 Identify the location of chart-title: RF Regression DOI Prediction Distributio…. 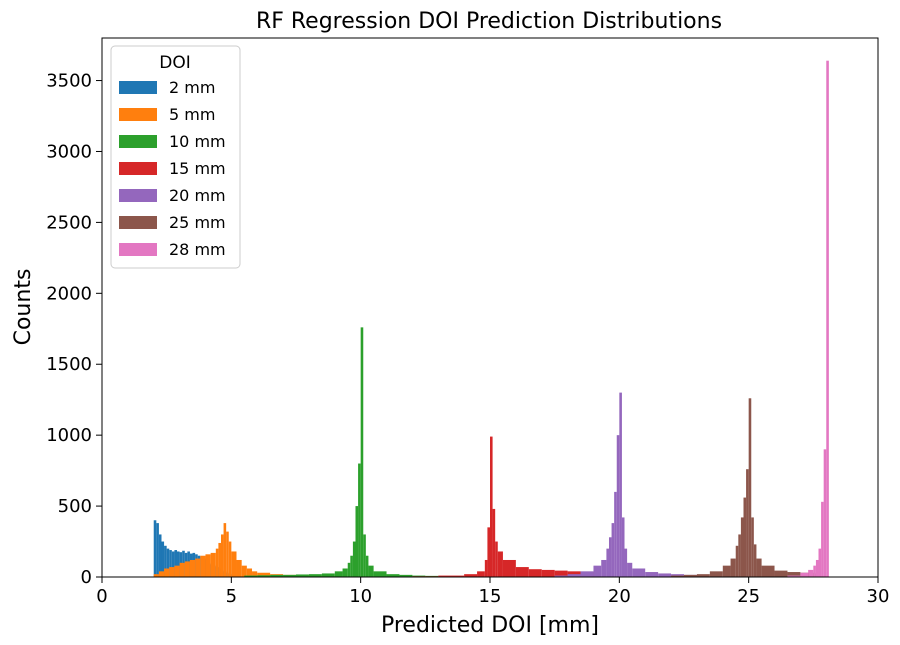
(489, 21).